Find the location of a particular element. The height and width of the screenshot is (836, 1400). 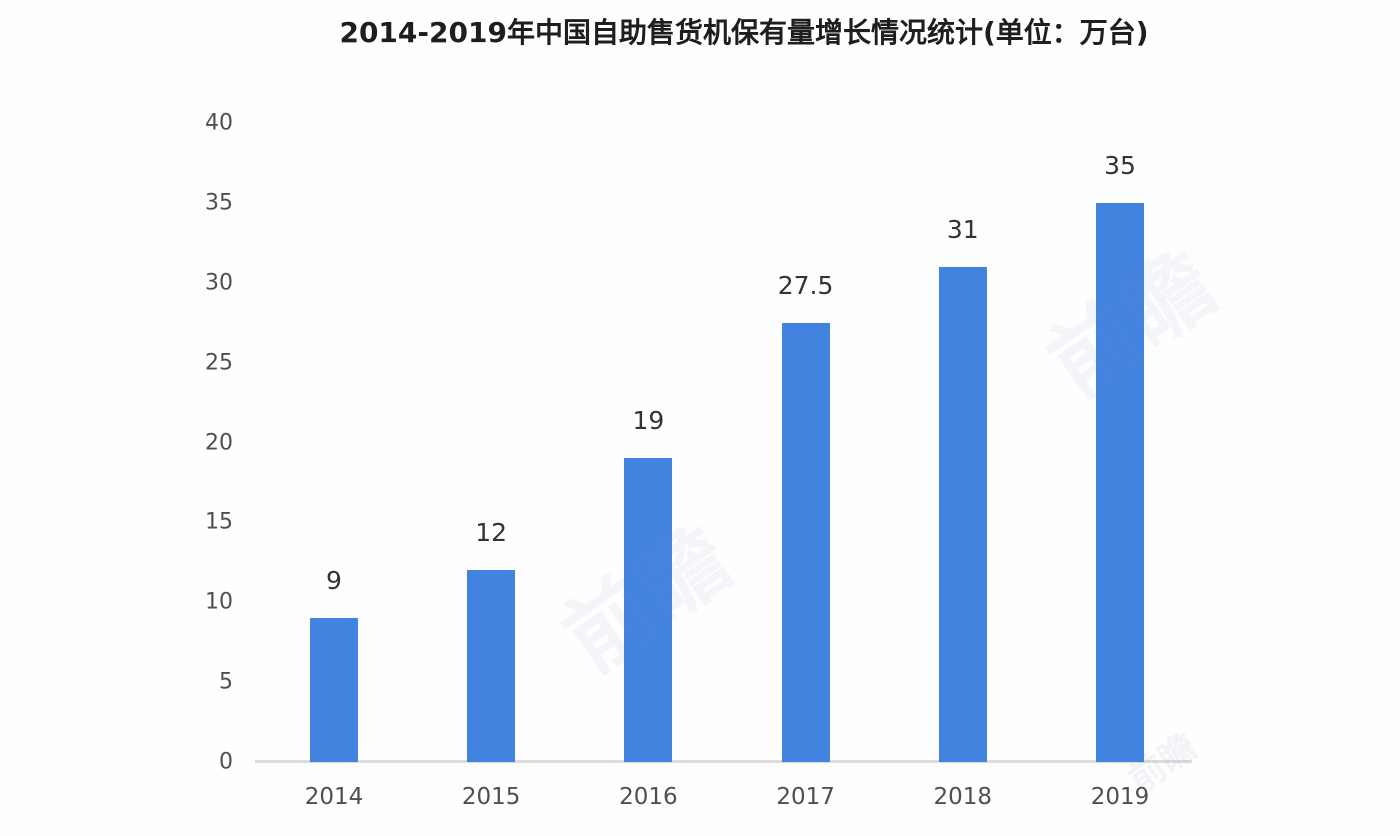

x-tick-label-2014: 2014 is located at coordinates (334, 797).